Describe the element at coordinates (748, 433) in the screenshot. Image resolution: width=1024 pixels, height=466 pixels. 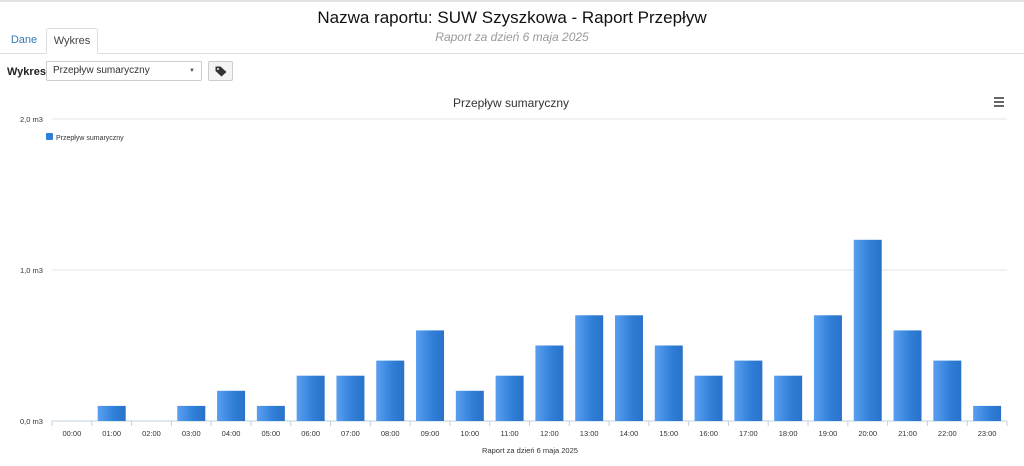
I see `x-tick-label: 17:00` at that location.